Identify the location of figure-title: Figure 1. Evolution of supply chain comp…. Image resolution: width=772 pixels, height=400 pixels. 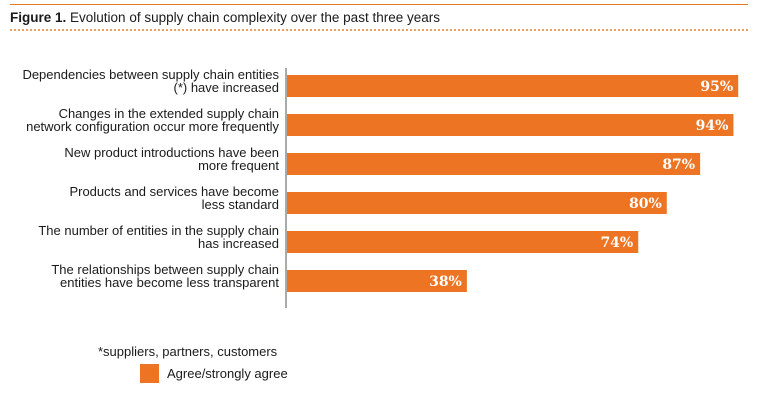
(225, 17).